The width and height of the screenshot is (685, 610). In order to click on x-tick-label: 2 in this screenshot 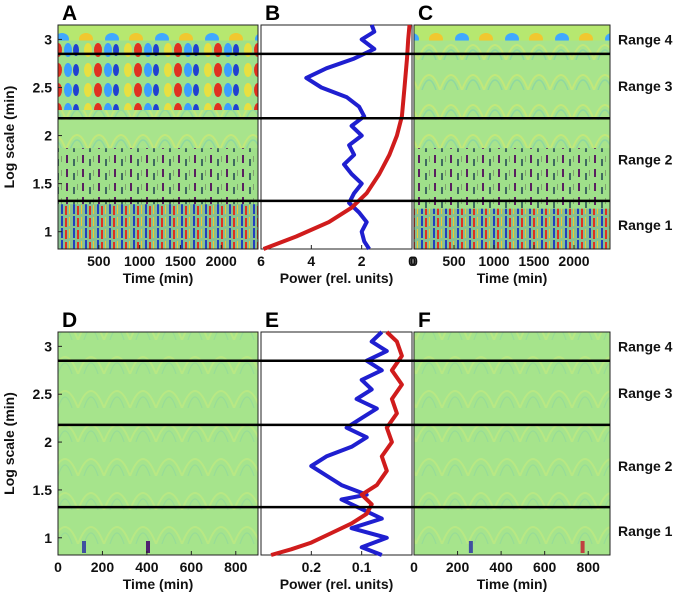, I will do `click(362, 261)`.